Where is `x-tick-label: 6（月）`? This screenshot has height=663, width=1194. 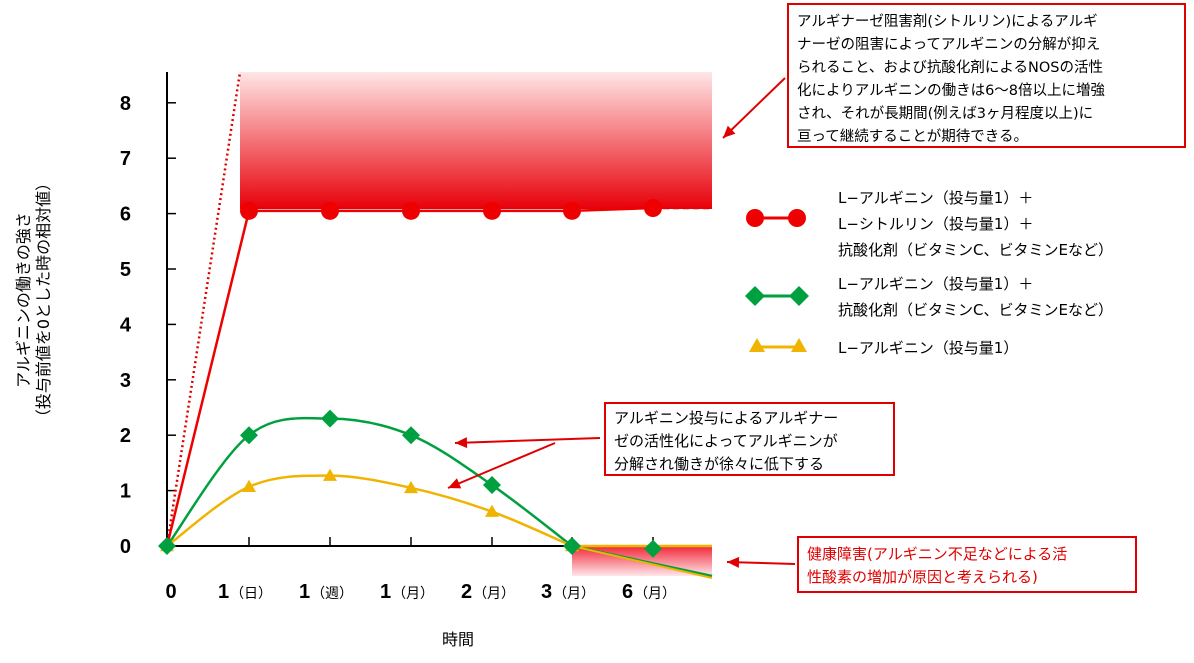 x-tick-label: 6（月） is located at coordinates (649, 592).